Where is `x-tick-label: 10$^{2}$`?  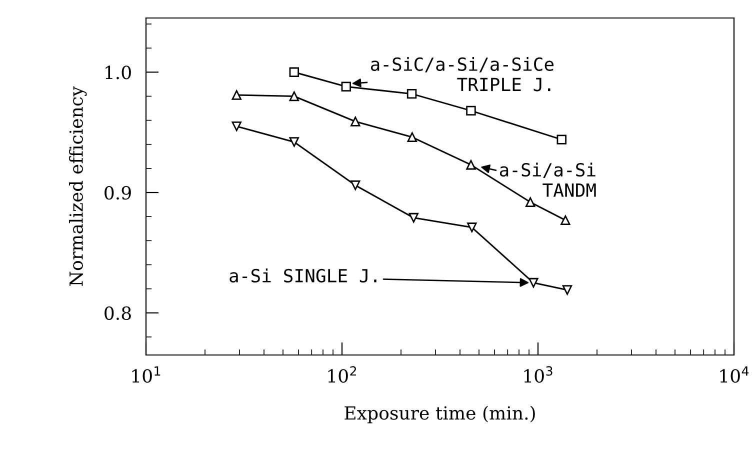
x-tick-label: 10$^{2}$ is located at coordinates (342, 374).